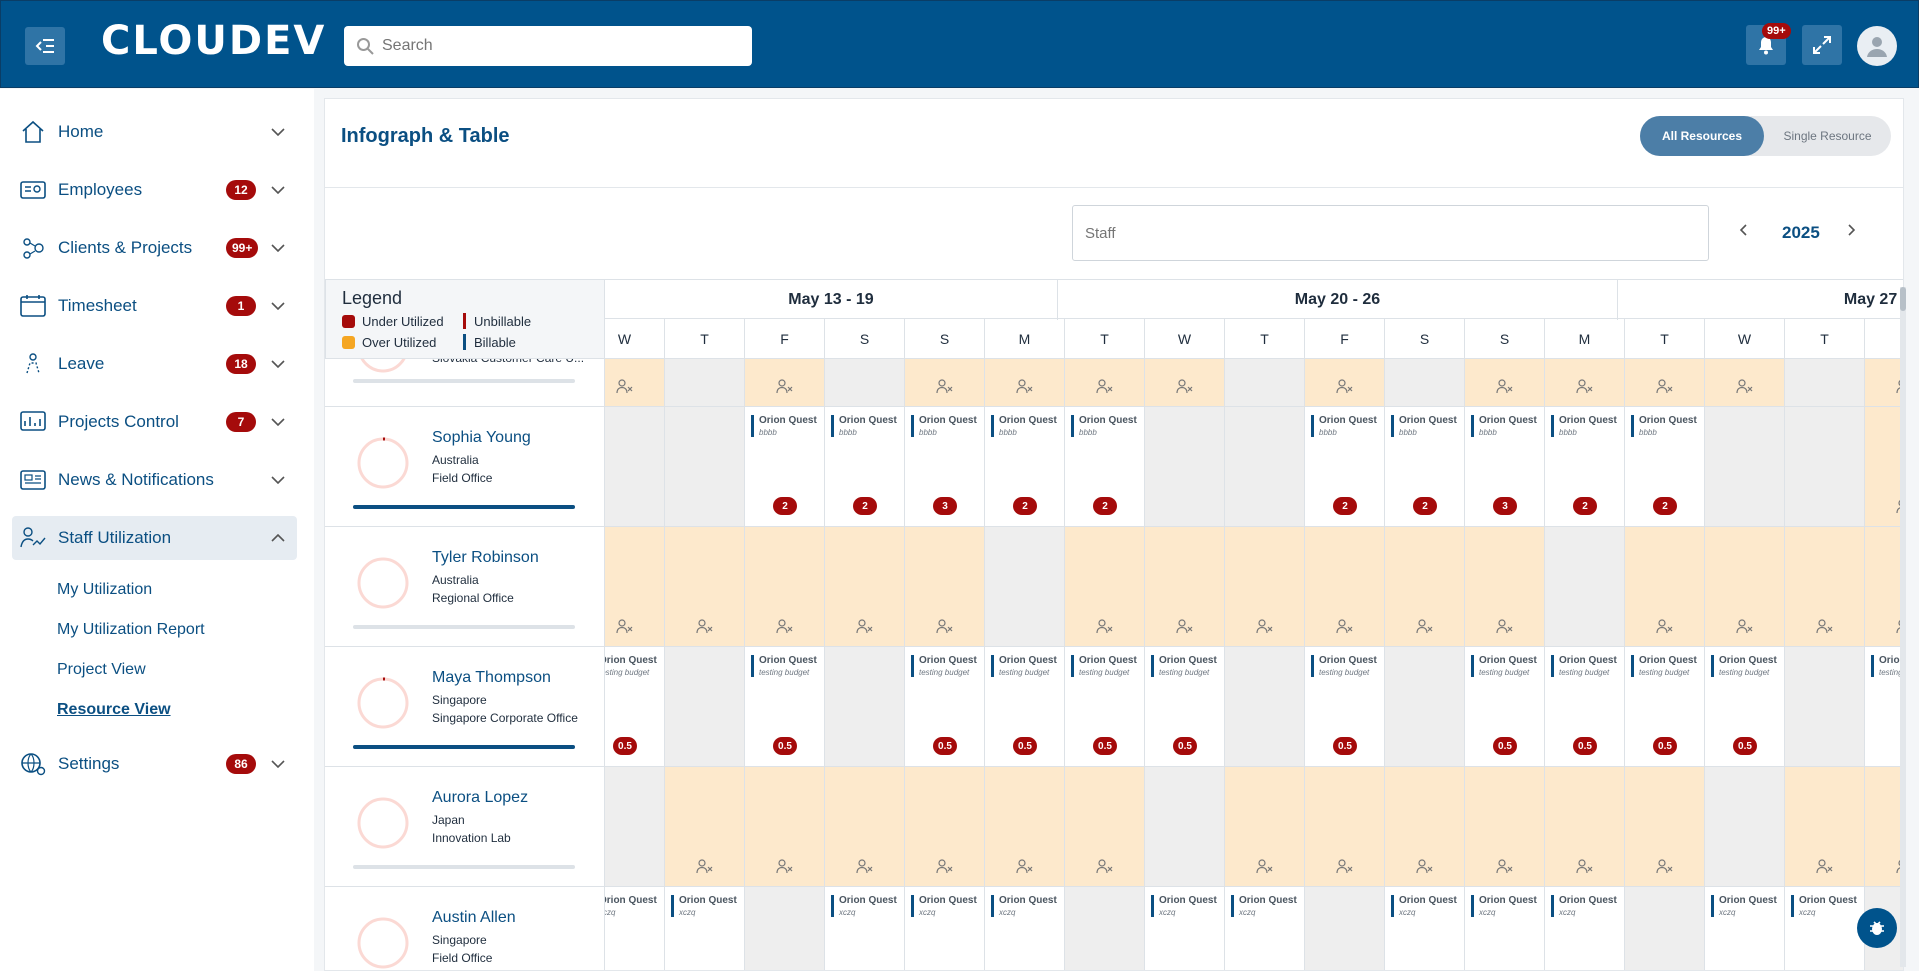 The height and width of the screenshot is (971, 1919). What do you see at coordinates (1743, 232) in the screenshot?
I see `previous-year-button` at bounding box center [1743, 232].